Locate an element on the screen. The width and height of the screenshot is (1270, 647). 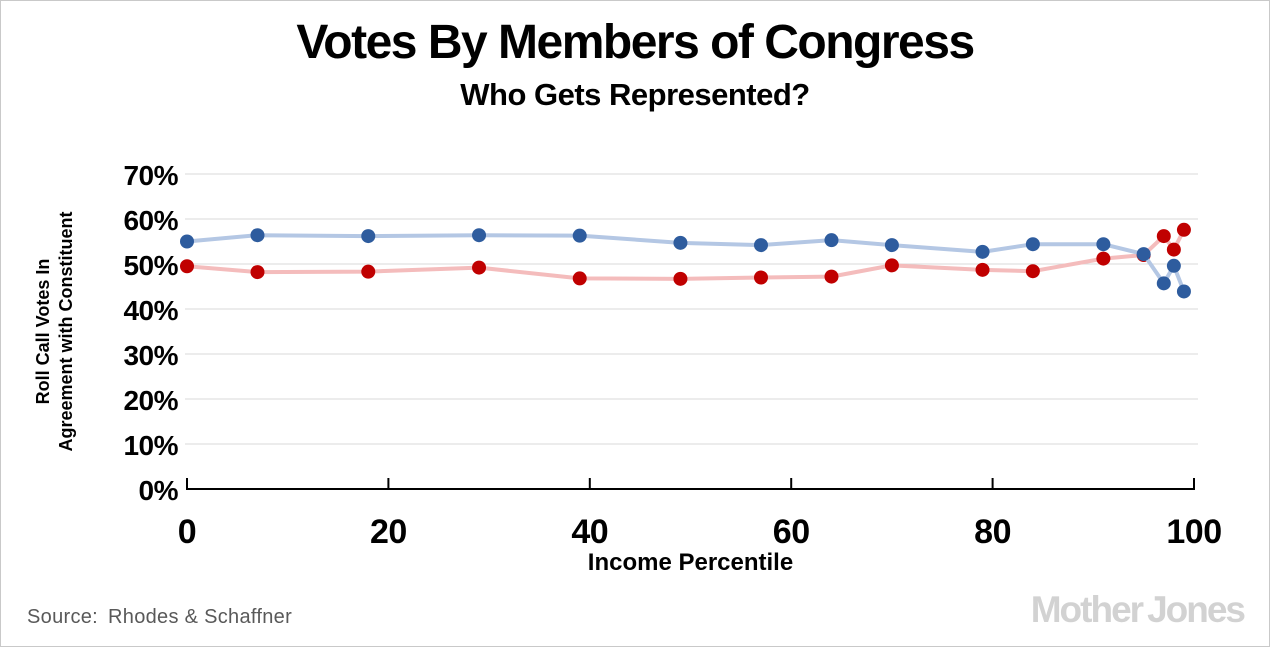
source-line: Source: Rhodes & Schaffner is located at coordinates (159, 617).